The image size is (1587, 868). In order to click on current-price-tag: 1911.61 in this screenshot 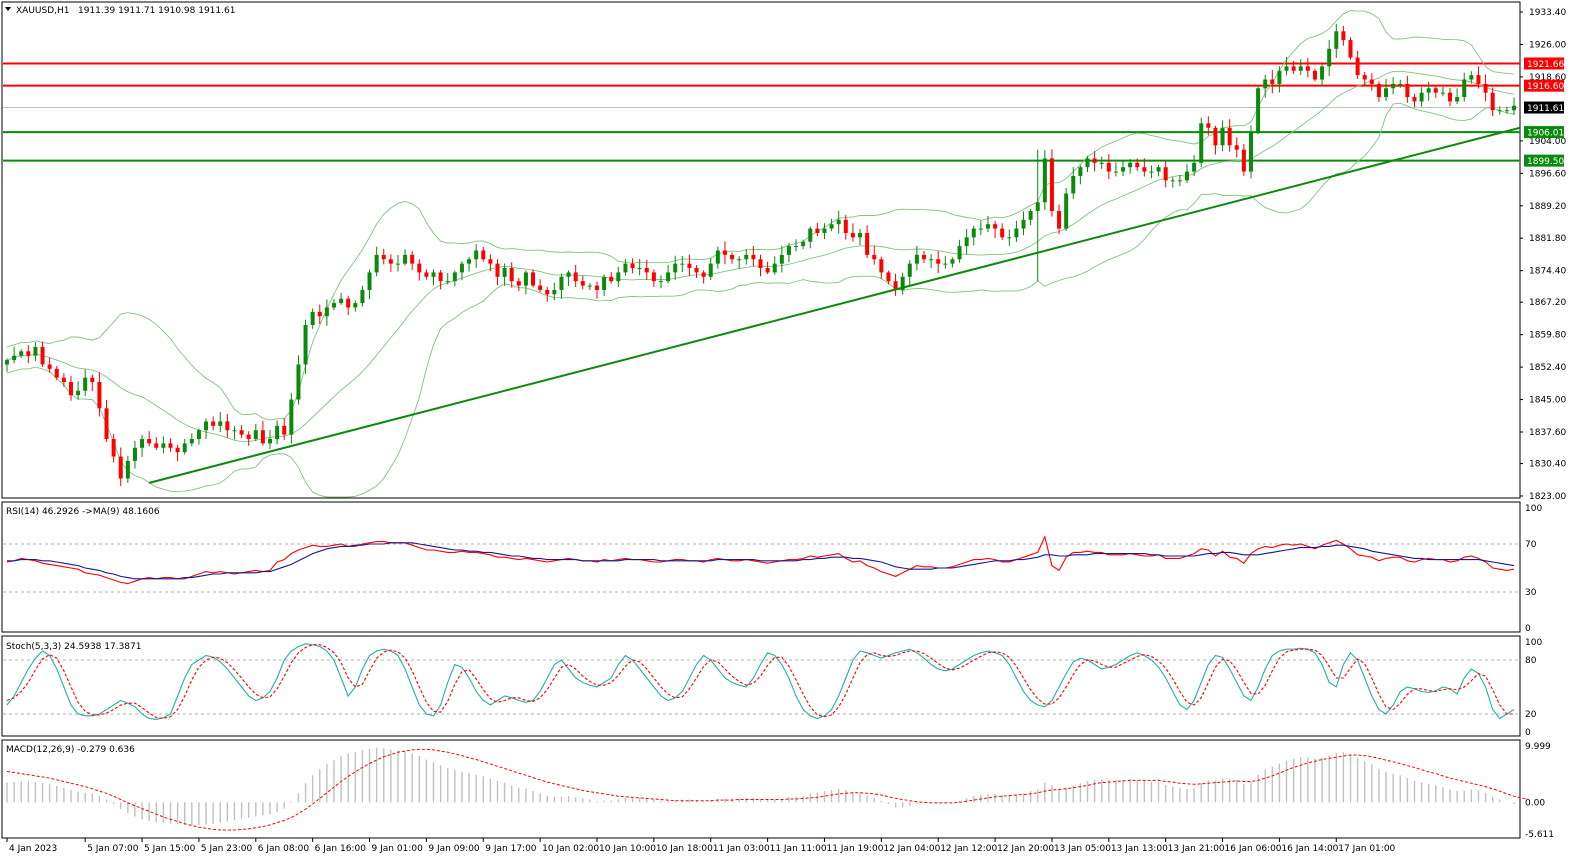, I will do `click(1544, 107)`.